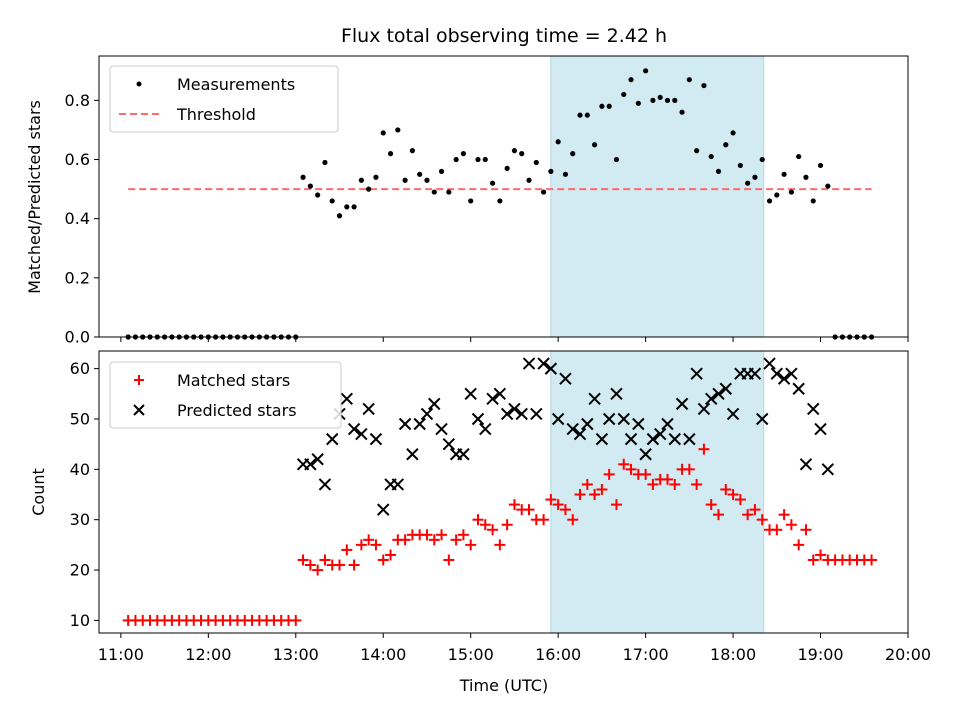  I want to click on bottom-legend: Matched stars Predicted stars, so click(225, 395).